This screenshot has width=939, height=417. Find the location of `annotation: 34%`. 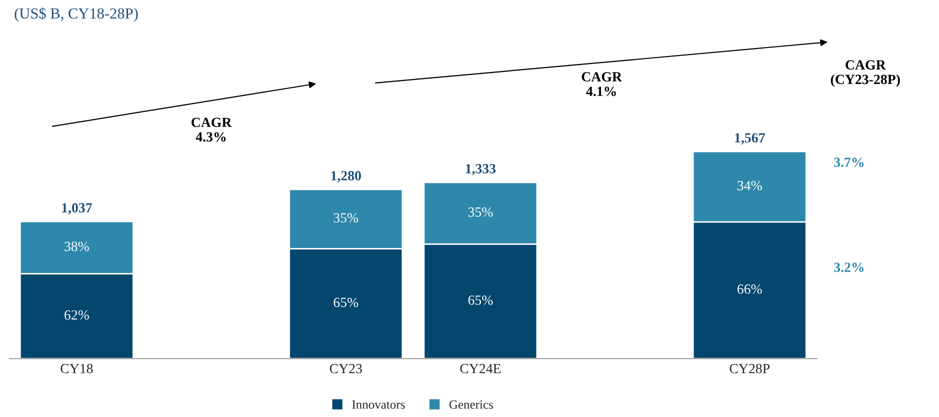

annotation: 34% is located at coordinates (750, 185).